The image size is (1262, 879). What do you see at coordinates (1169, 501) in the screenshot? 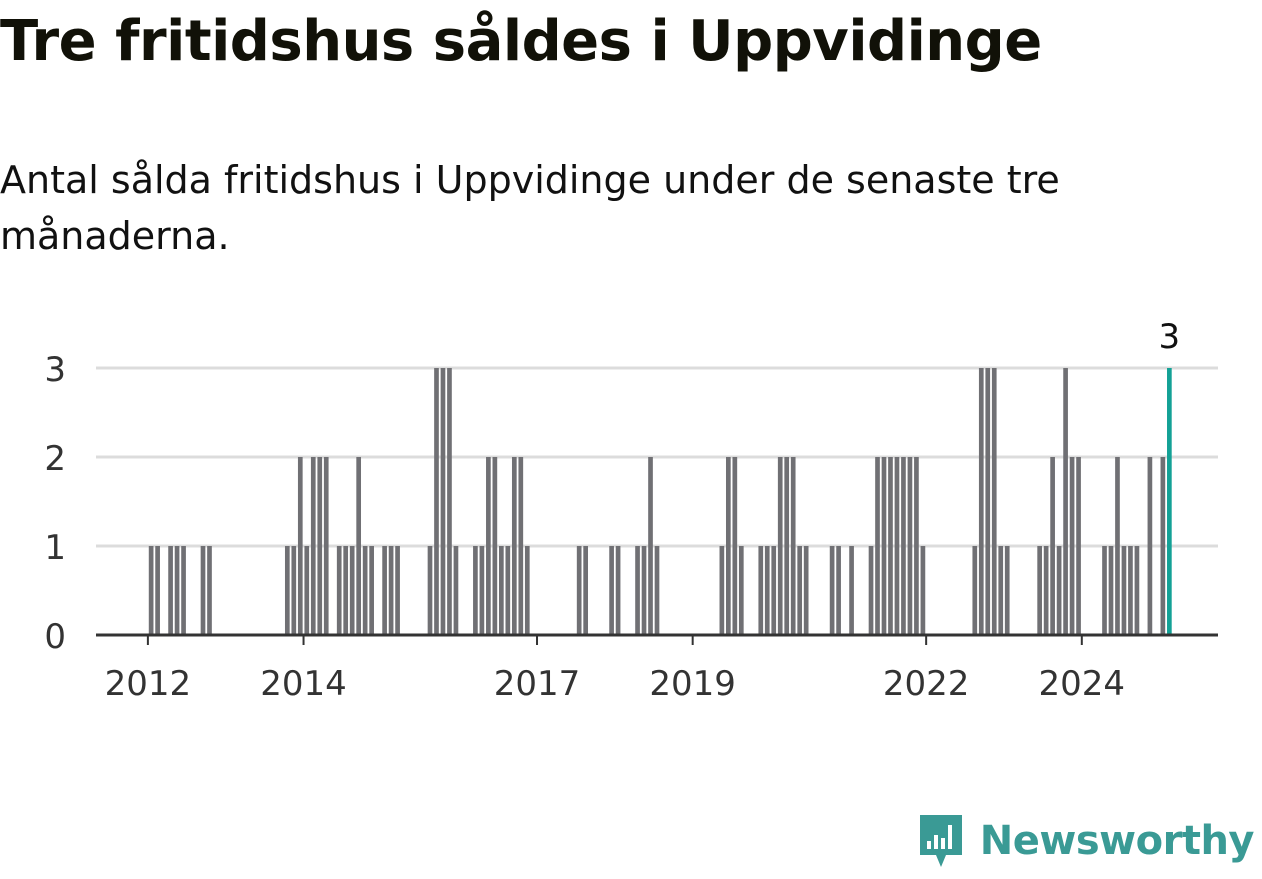
I see `highlight-bar` at bounding box center [1169, 501].